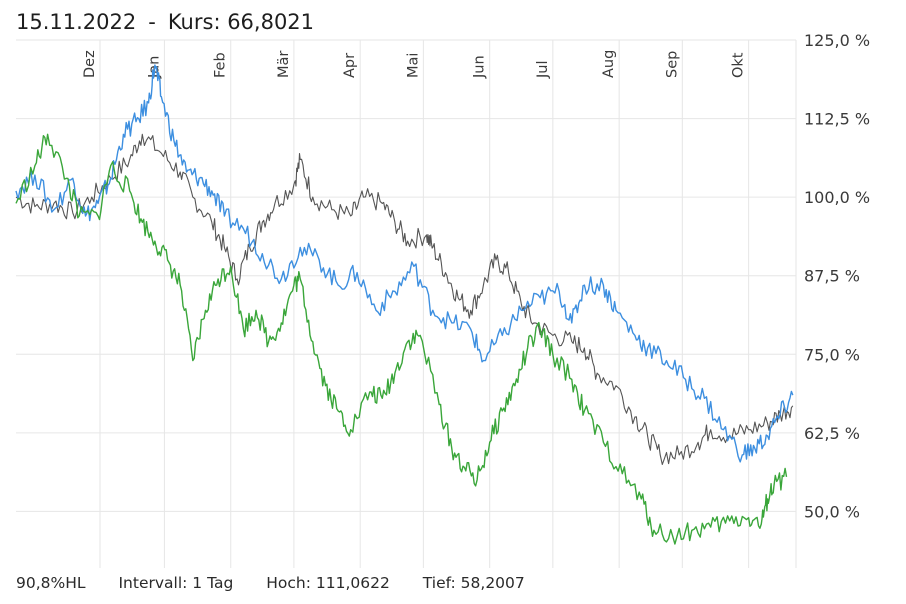 This screenshot has width=906, height=604. Describe the element at coordinates (739, 65) in the screenshot. I see `month-label: Okt` at that location.